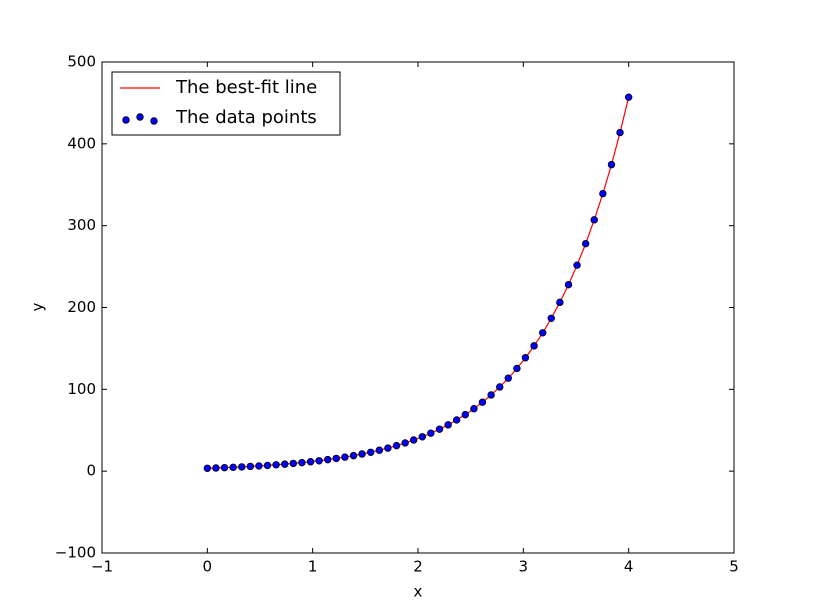  What do you see at coordinates (734, 567) in the screenshot?
I see `x-tick-label: 5` at bounding box center [734, 567].